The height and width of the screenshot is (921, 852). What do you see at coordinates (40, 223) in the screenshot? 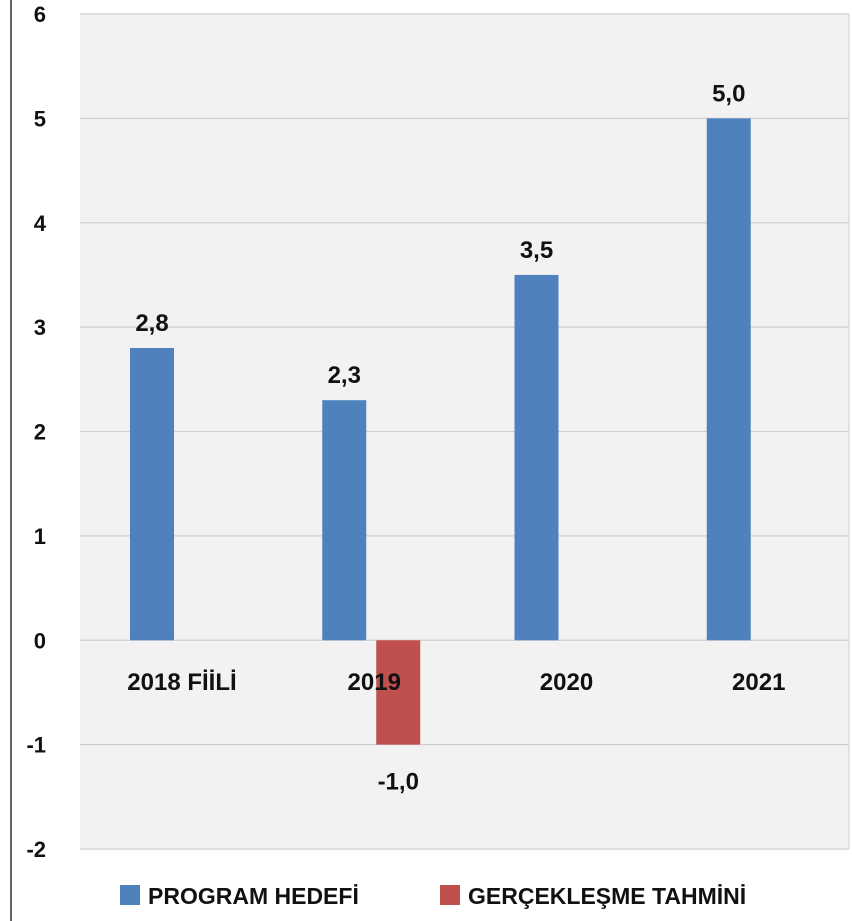
I see `y-tick-label: 4` at bounding box center [40, 223].